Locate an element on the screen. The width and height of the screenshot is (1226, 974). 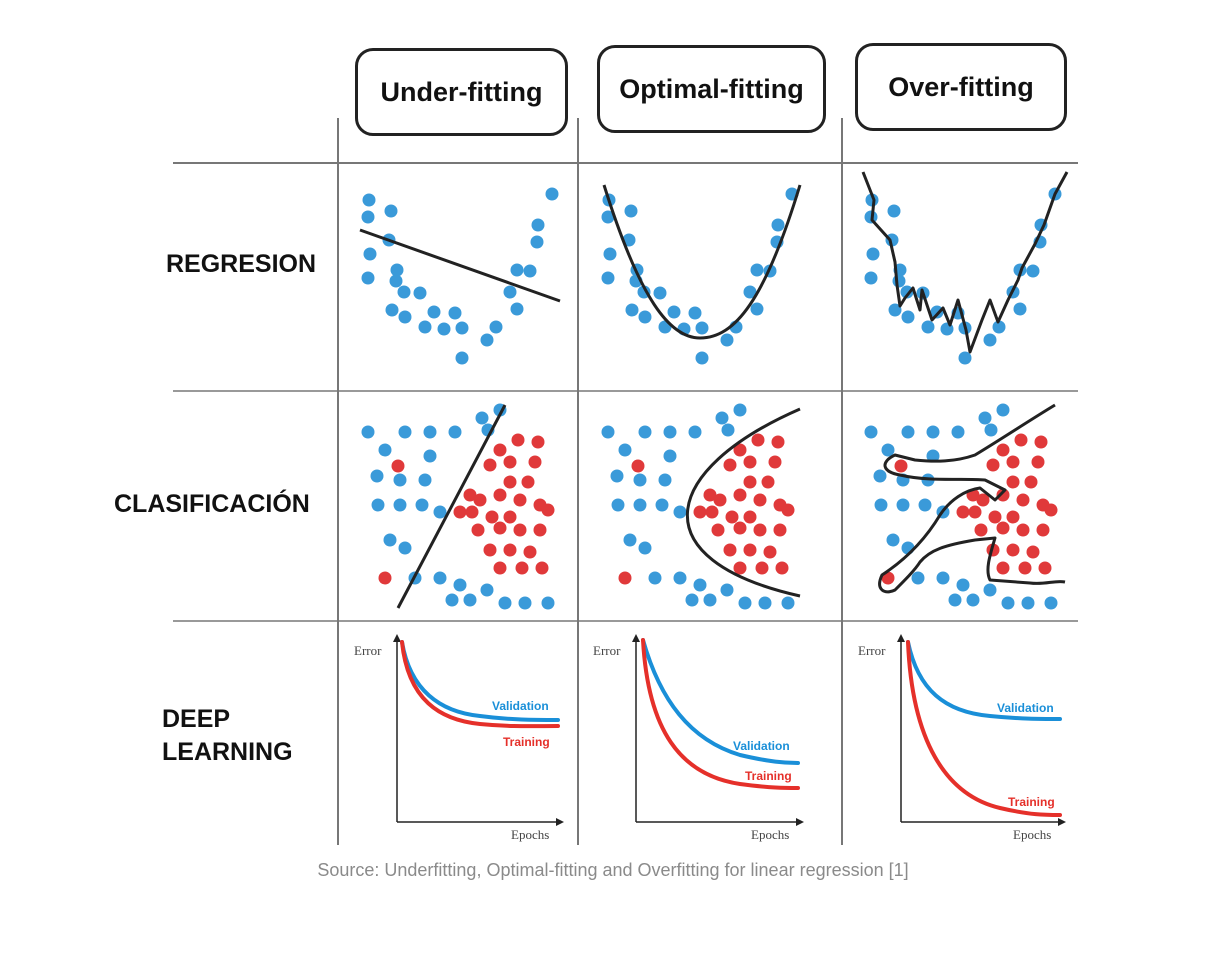
overfit-y-axis-arrow is located at coordinates (901, 638).